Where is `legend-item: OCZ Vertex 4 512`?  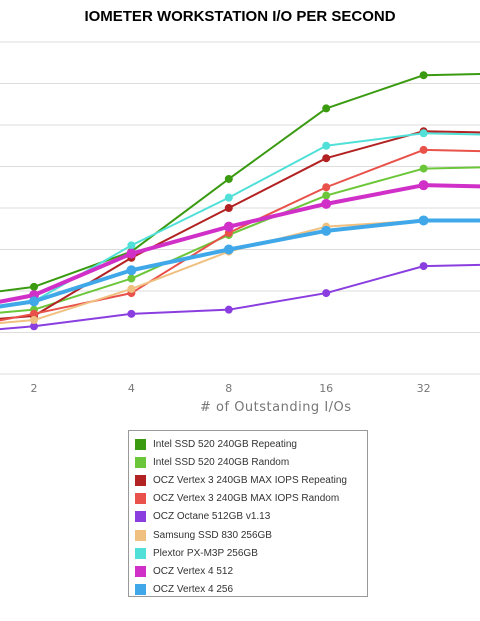 legend-item: OCZ Vertex 4 512 is located at coordinates (248, 571).